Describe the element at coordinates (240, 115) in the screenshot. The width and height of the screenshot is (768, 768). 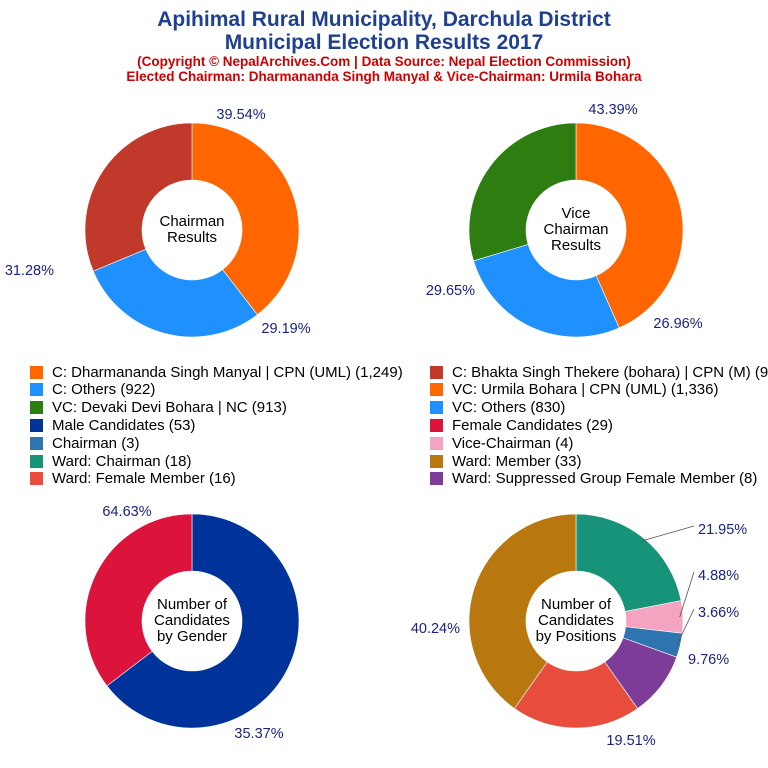
I see `percent-label: 39.54%` at that location.